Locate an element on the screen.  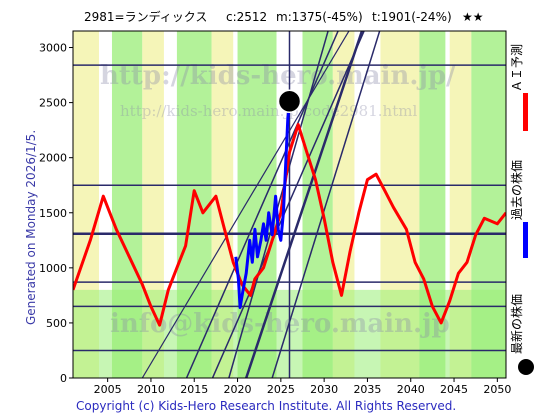
header-stars: ★★ is located at coordinates (473, 17).